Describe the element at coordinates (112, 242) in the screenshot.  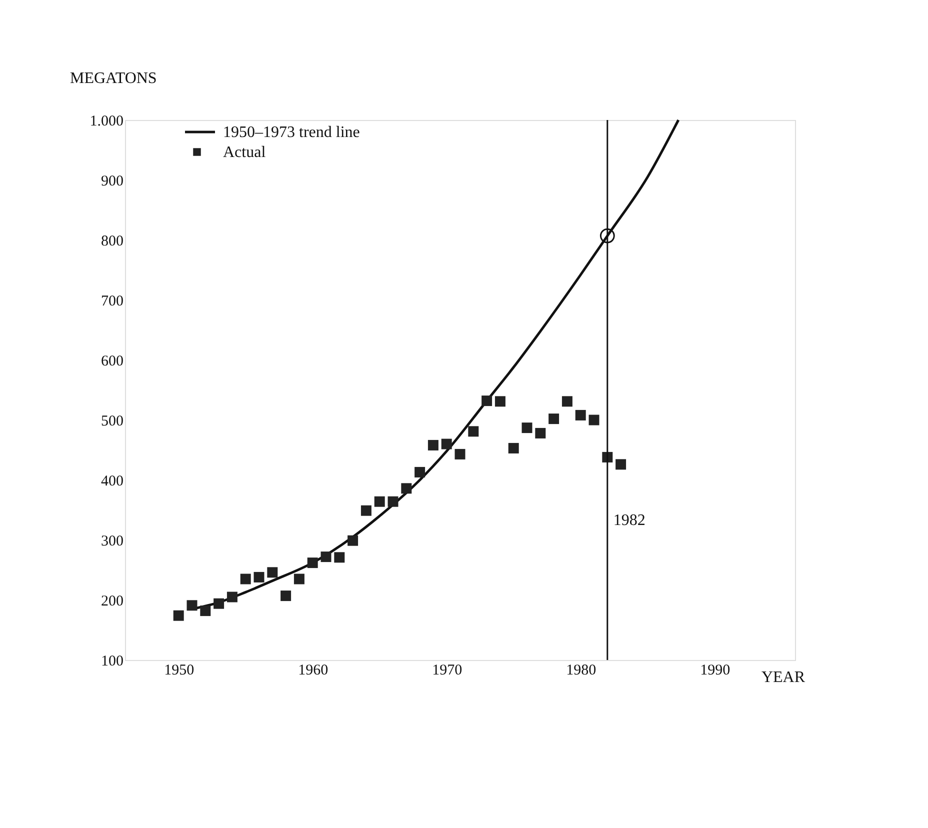
I see `y-tick-label: 800` at that location.